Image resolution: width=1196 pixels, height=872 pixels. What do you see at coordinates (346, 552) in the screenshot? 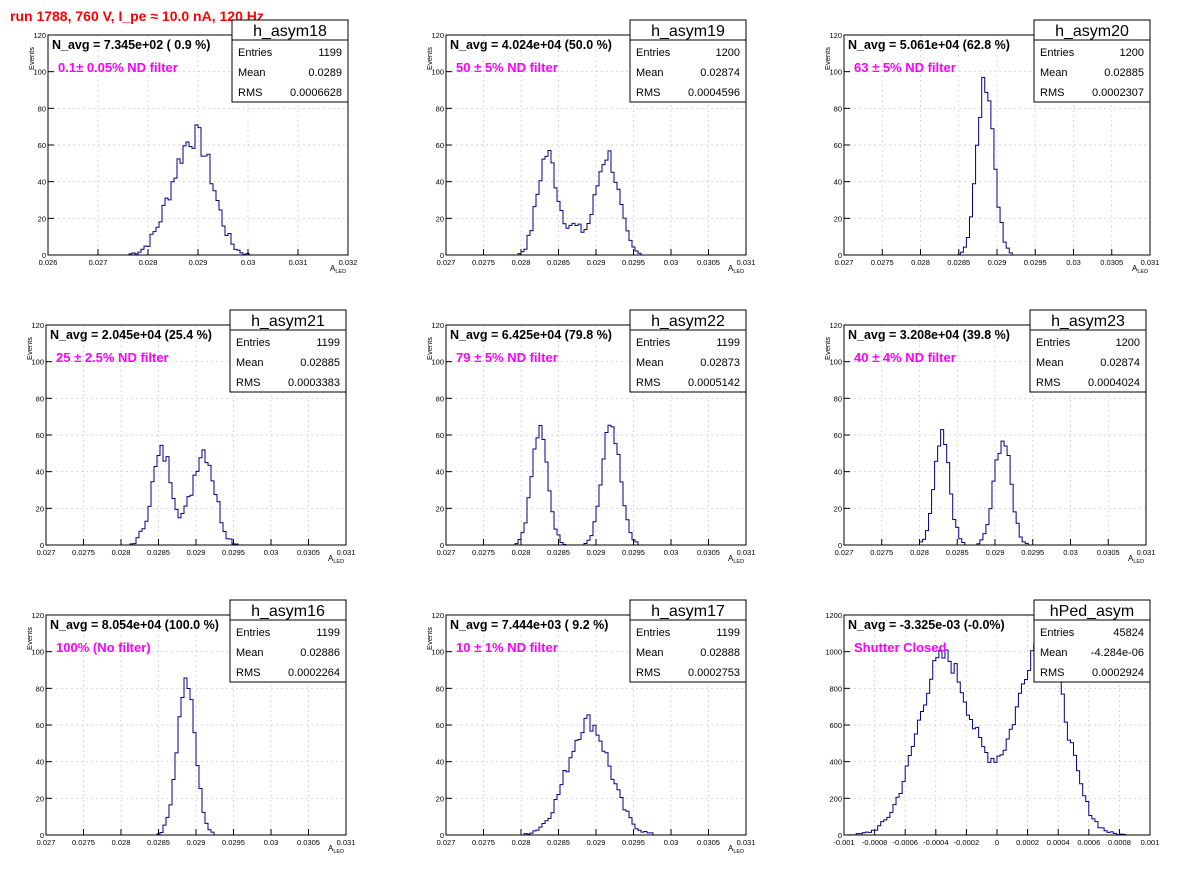
I see `x-tick-label: 0.031` at bounding box center [346, 552].